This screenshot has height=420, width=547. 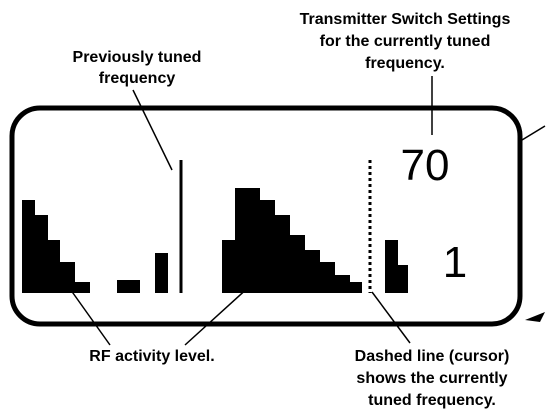 What do you see at coordinates (425, 165) in the screenshot?
I see `switch-setting: 70` at bounding box center [425, 165].